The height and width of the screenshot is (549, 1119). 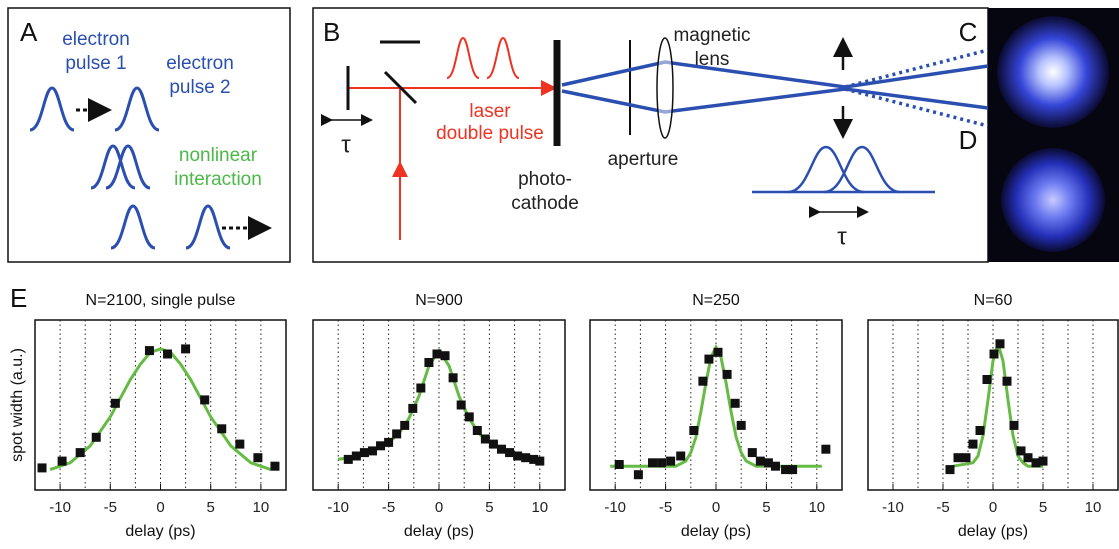 What do you see at coordinates (17, 405) in the screenshot?
I see `y-axis-label: spot width (a.u.)` at bounding box center [17, 405].